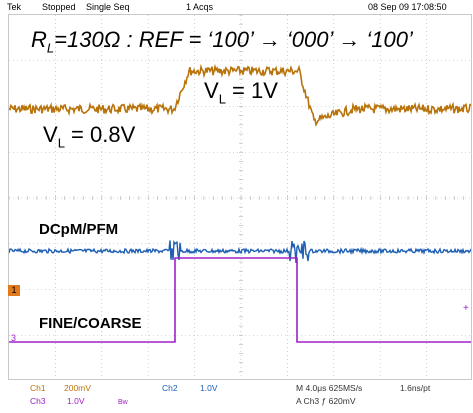 Image resolution: width=473 pixels, height=413 pixels. What do you see at coordinates (50, 134) in the screenshot?
I see `vl2-v: V` at bounding box center [50, 134].